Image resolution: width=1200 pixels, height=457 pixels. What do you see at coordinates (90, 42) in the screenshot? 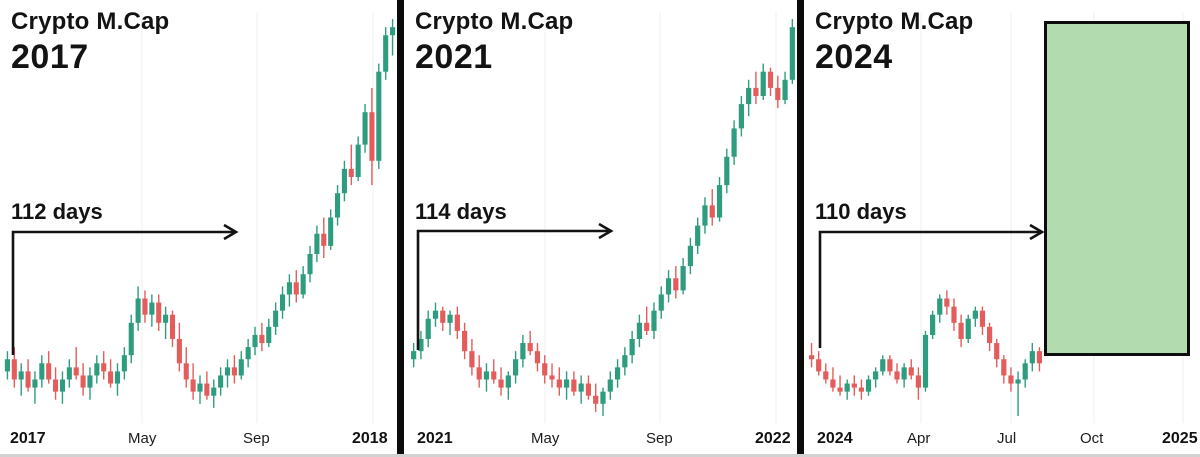
I see `panel-title-block: Crypto M.Cap 2017` at bounding box center [90, 42].